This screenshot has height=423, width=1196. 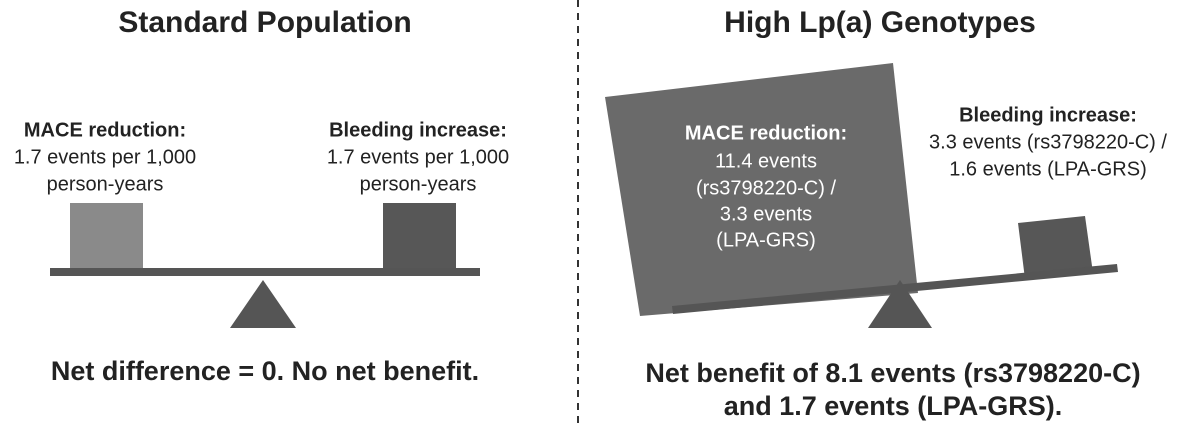 What do you see at coordinates (264, 22) in the screenshot?
I see `panel-title: Standard Population` at bounding box center [264, 22].